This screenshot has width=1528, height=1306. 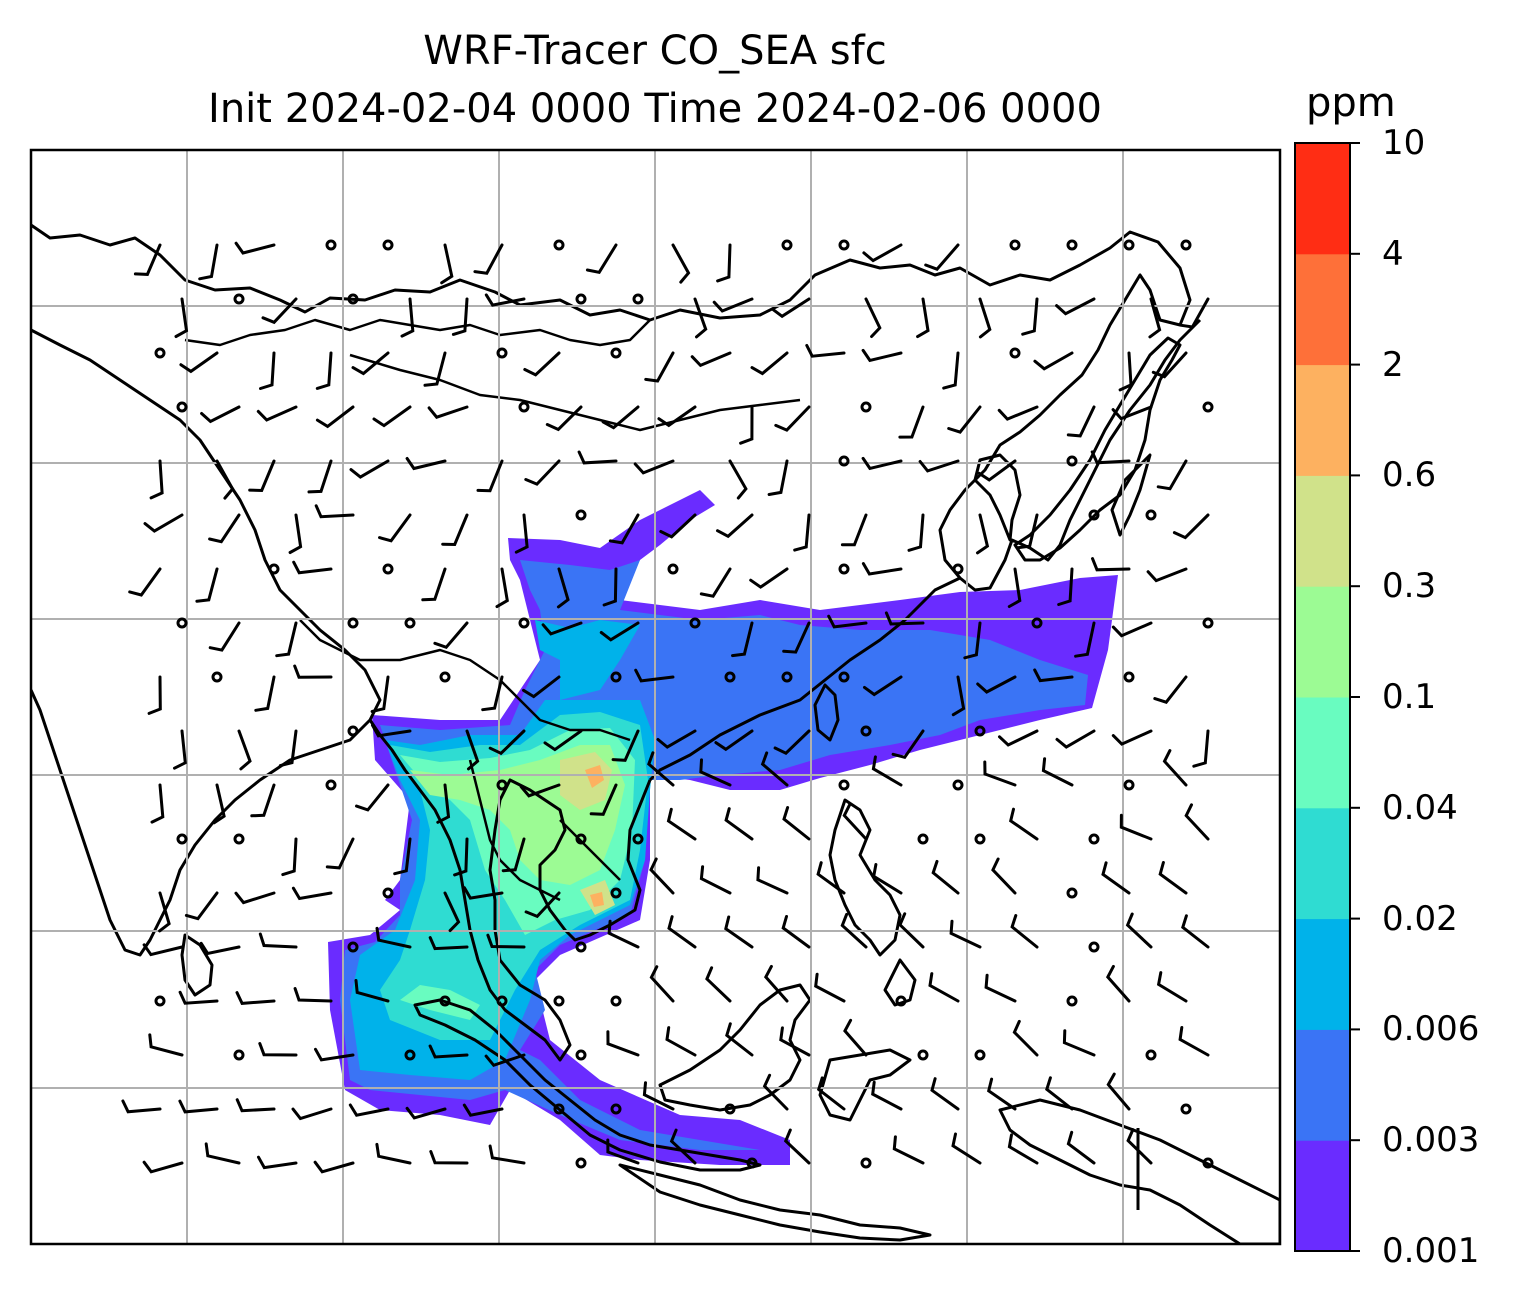 I want to click on coastline-taiwan, so click(x=826, y=712).